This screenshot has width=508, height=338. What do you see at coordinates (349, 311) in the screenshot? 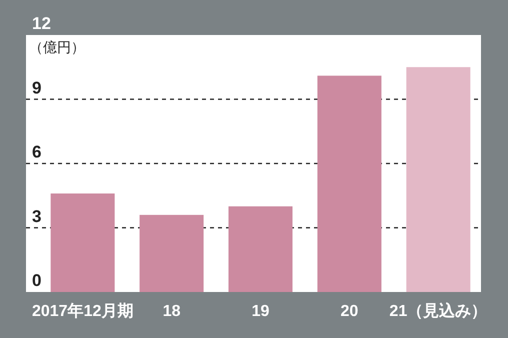
I see `x-tick-label: 20` at bounding box center [349, 311].